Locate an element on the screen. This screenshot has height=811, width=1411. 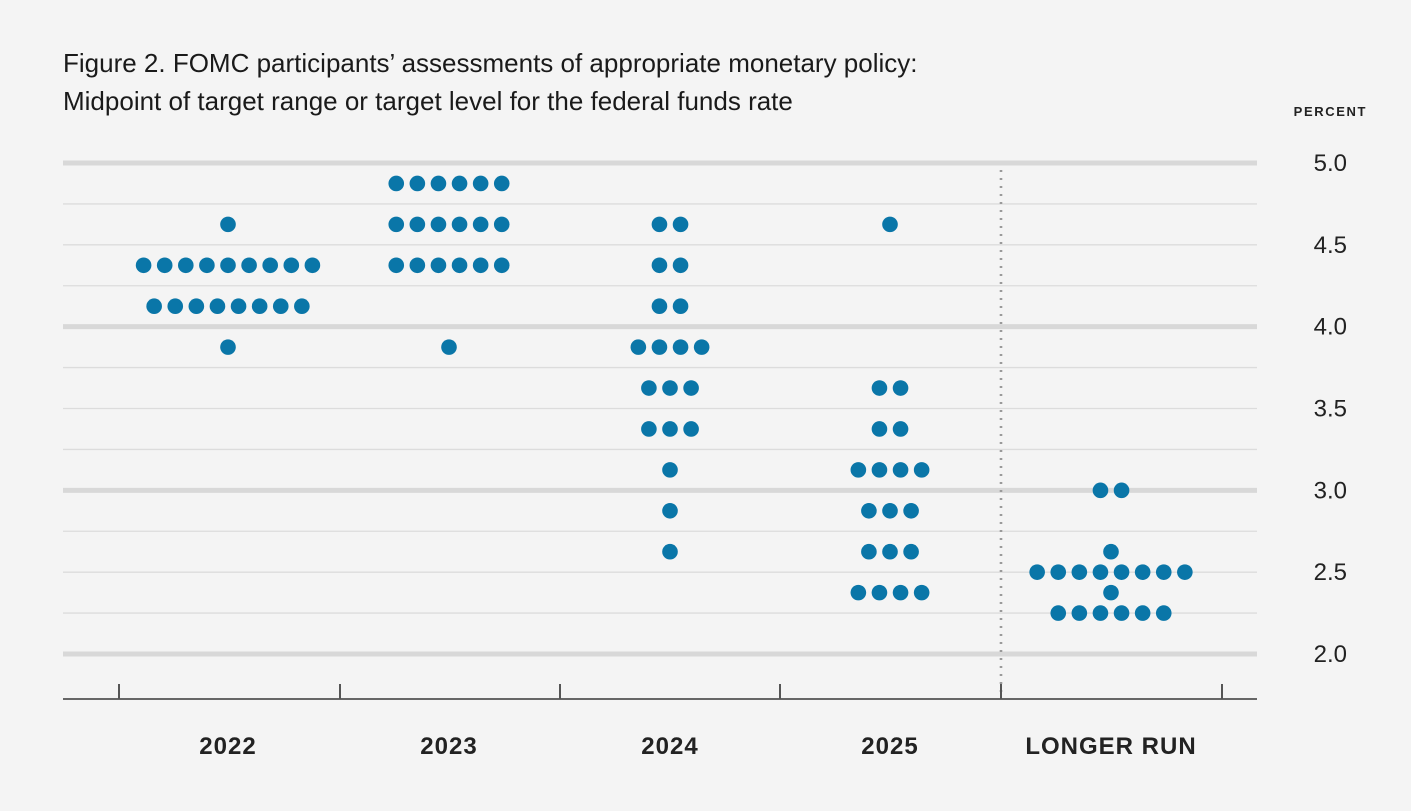
y-tick-label: 3.0 is located at coordinates (1330, 490).